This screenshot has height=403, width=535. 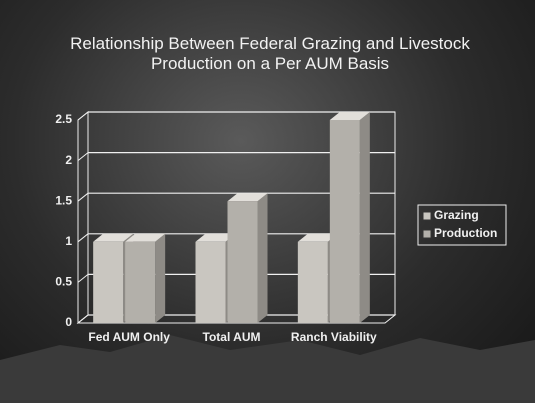 What do you see at coordinates (462, 225) in the screenshot?
I see `legend-box` at bounding box center [462, 225].